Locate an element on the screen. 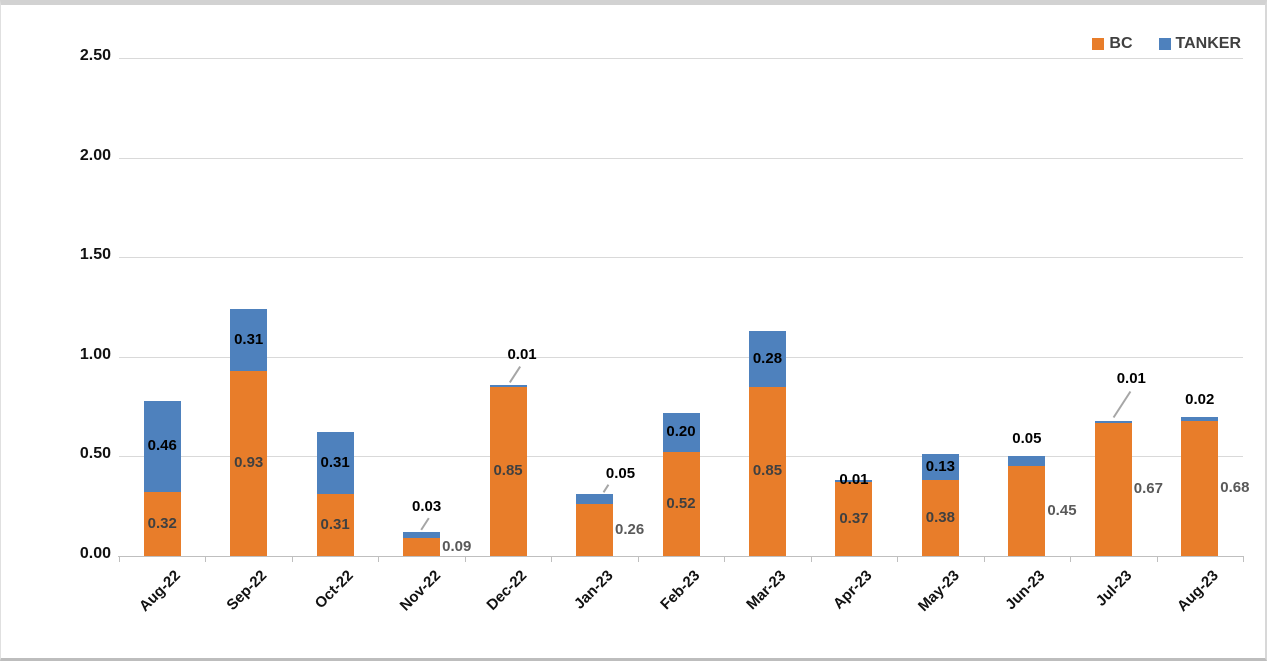  bc-data-label: 0.31 is located at coordinates (335, 525).